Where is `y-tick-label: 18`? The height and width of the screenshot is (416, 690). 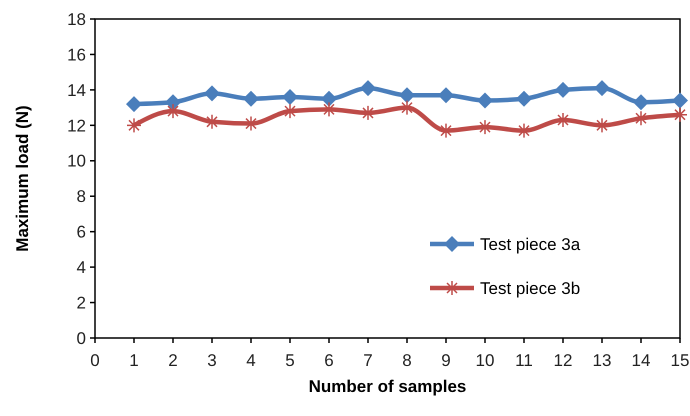 y-tick-label: 18 is located at coordinates (76, 19).